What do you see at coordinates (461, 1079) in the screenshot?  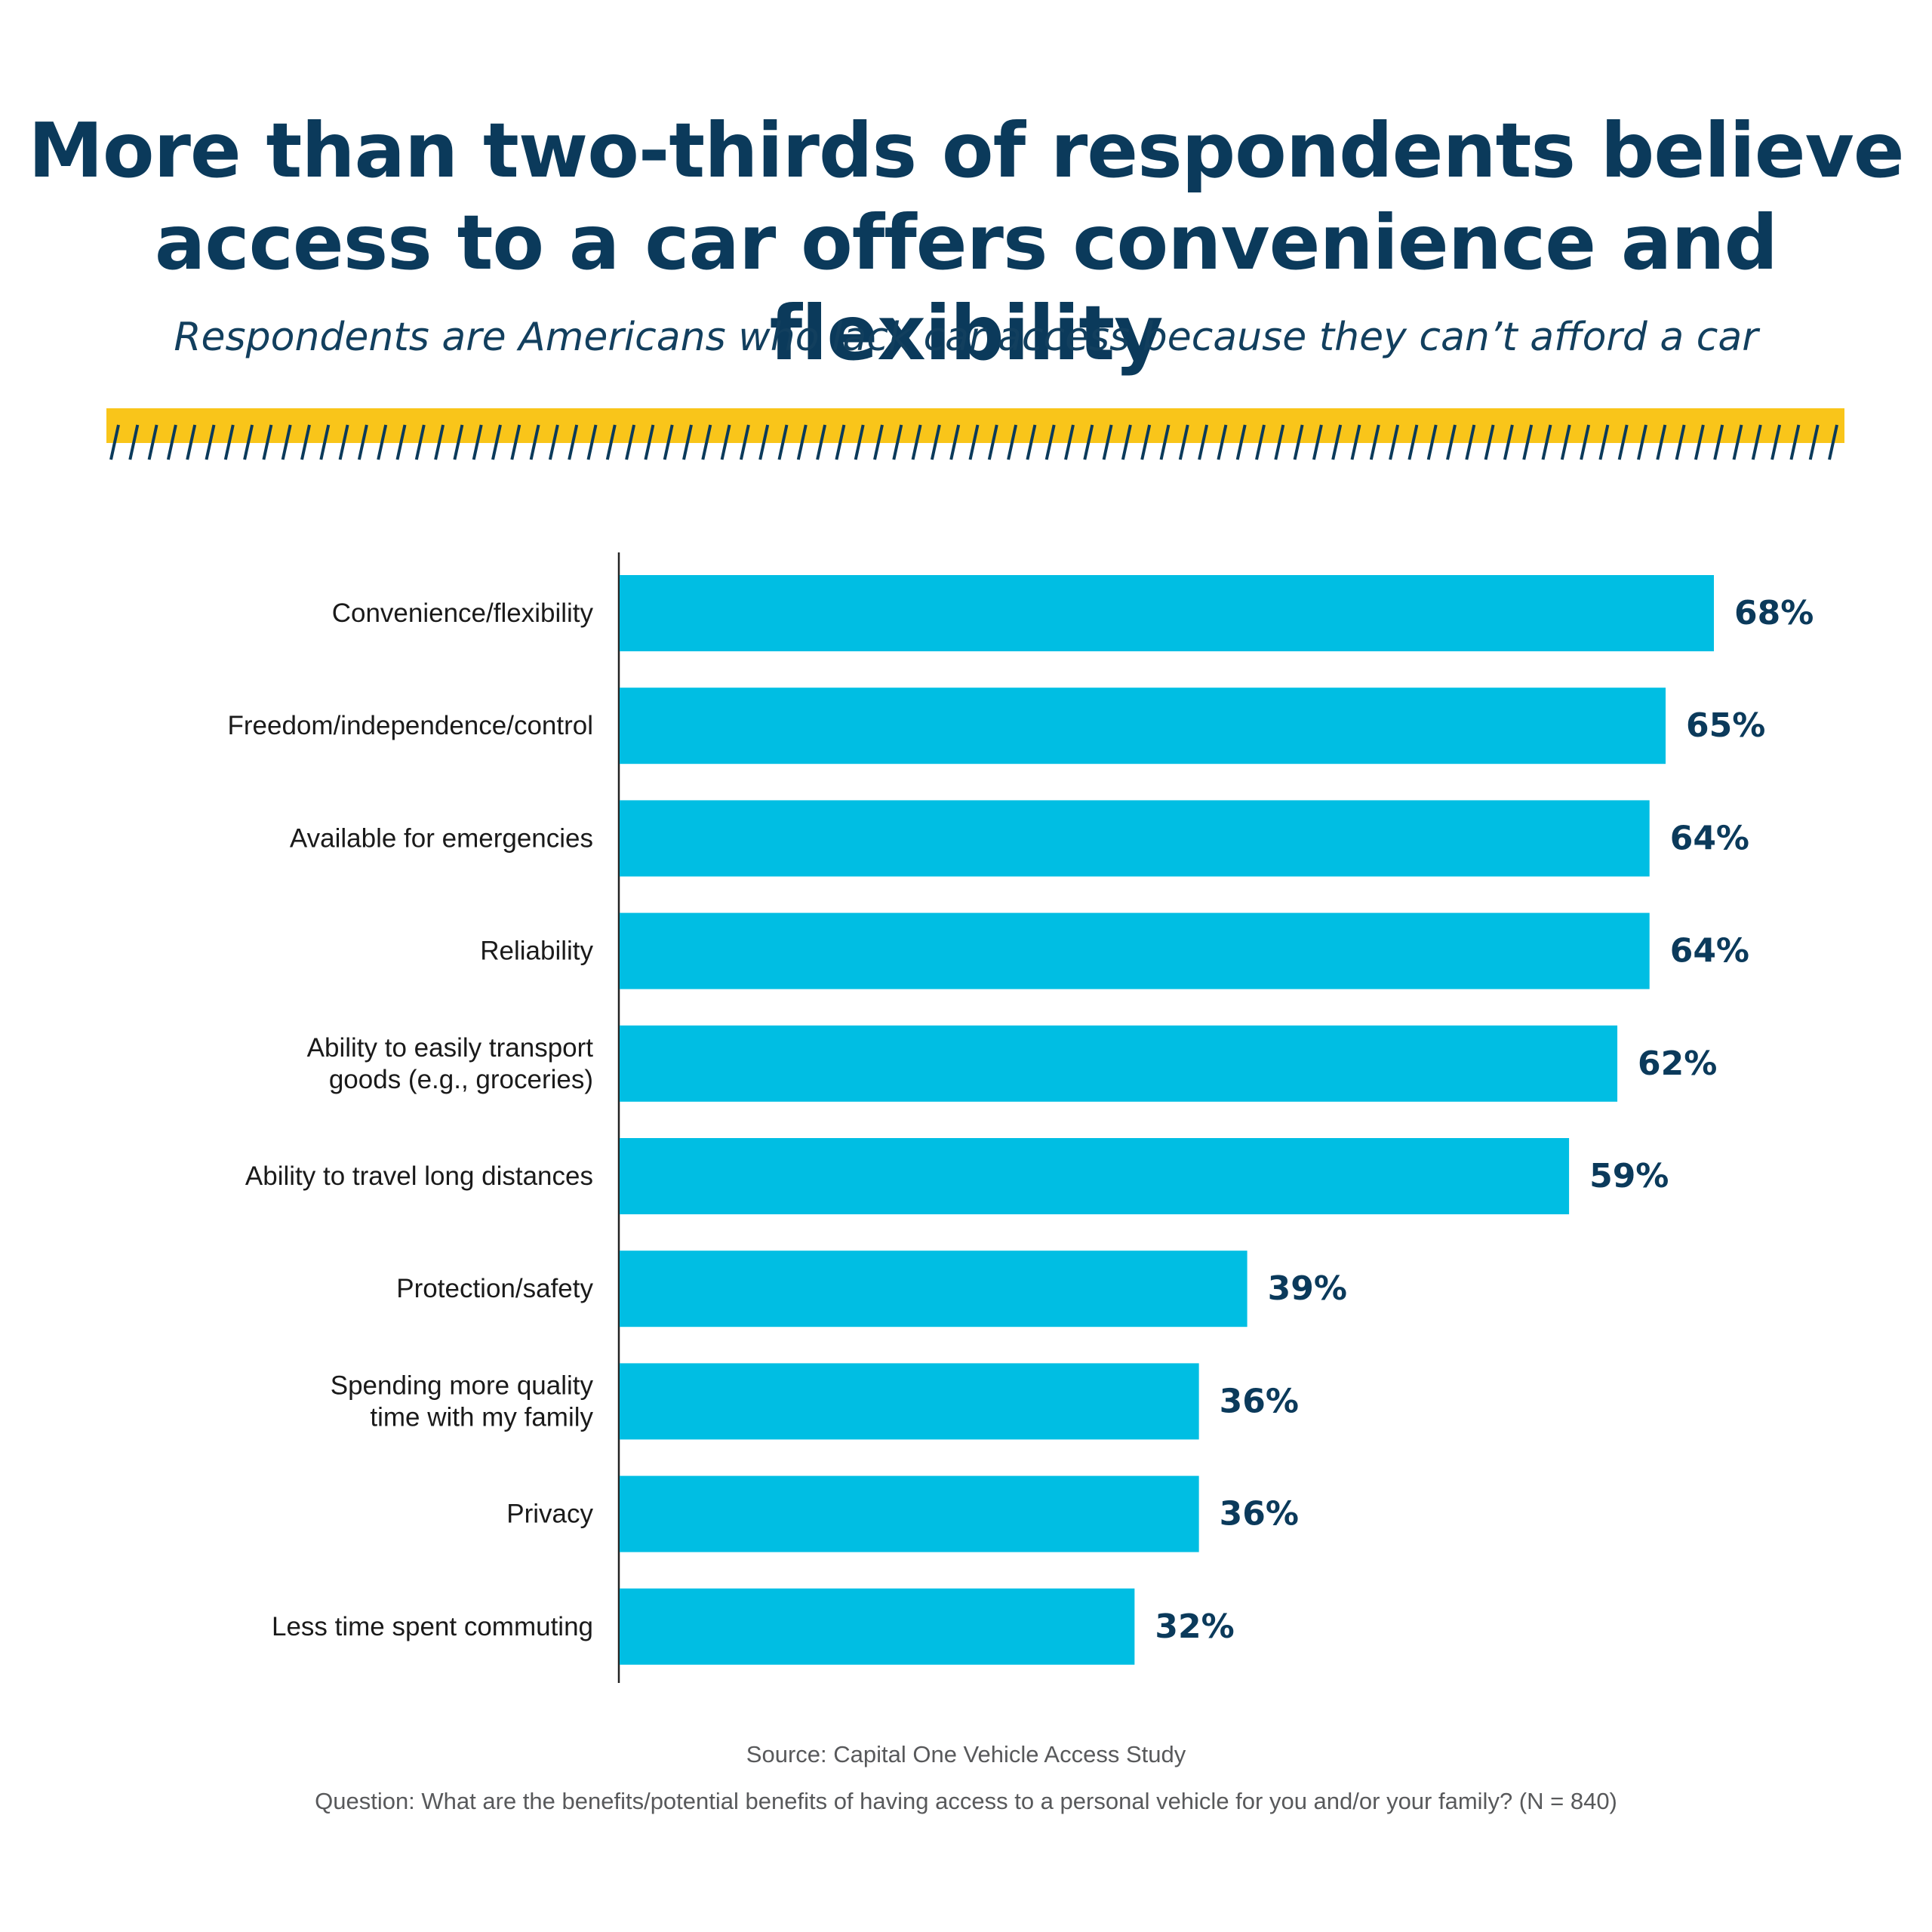 I see `category-label: goods (e.g., groceries)` at bounding box center [461, 1079].